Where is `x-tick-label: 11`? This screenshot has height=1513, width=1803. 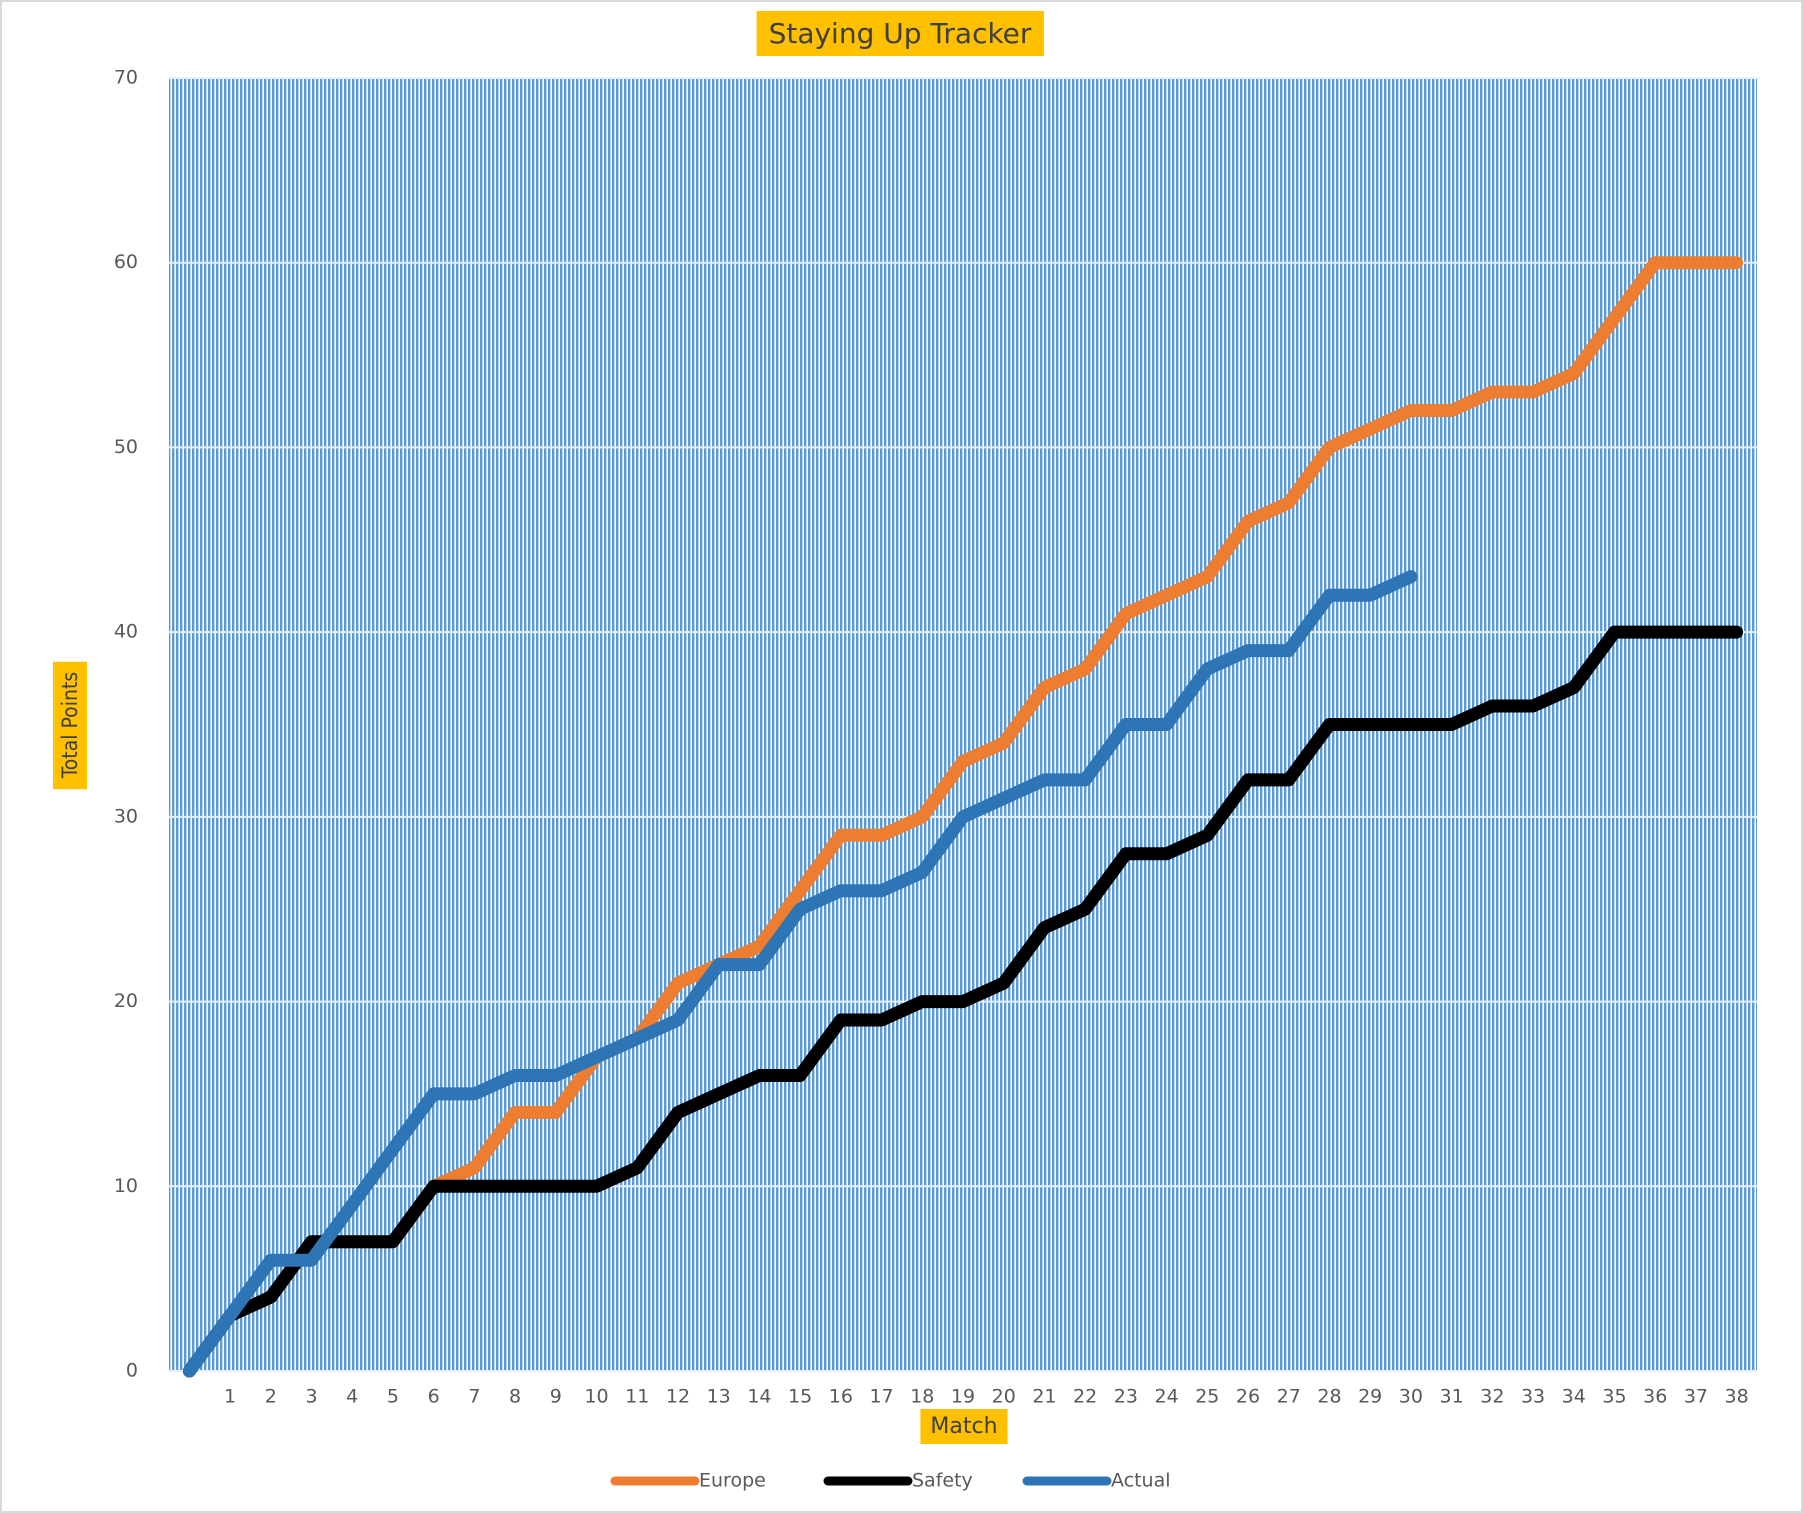 x-tick-label: 11 is located at coordinates (637, 1397).